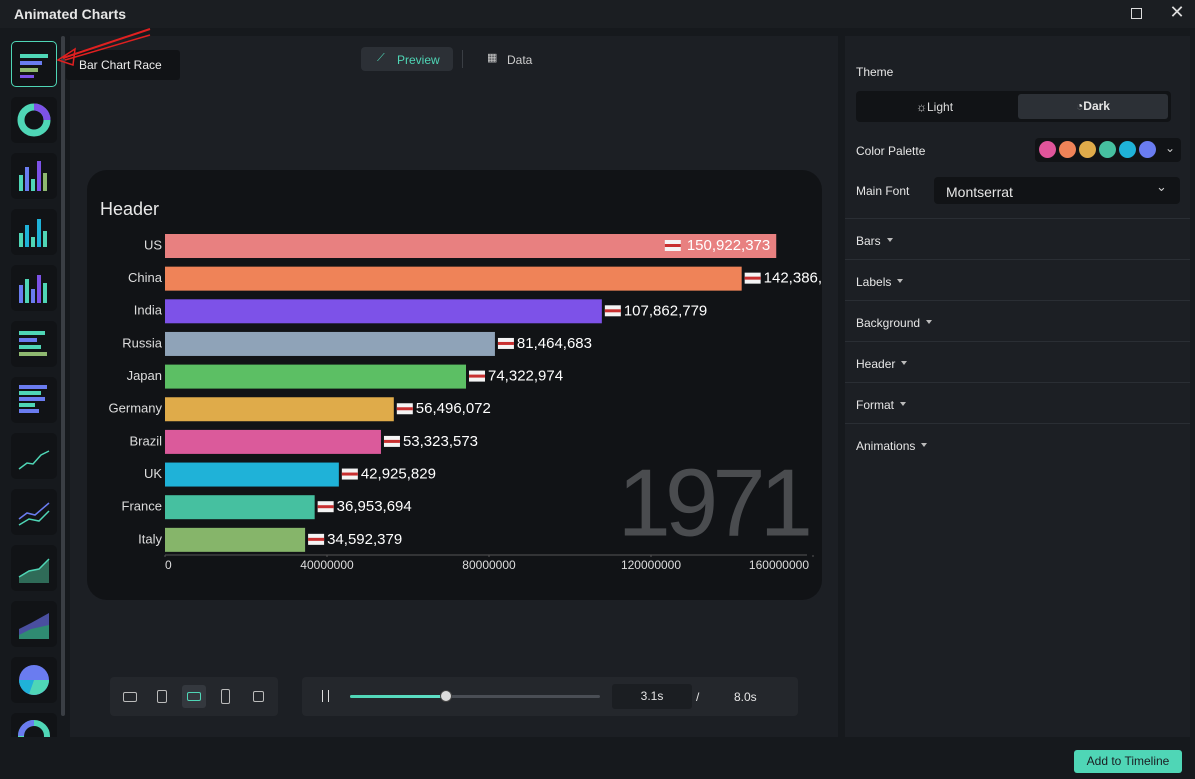  I want to click on playback-bar: 3.1s / 8.0s, so click(550, 696).